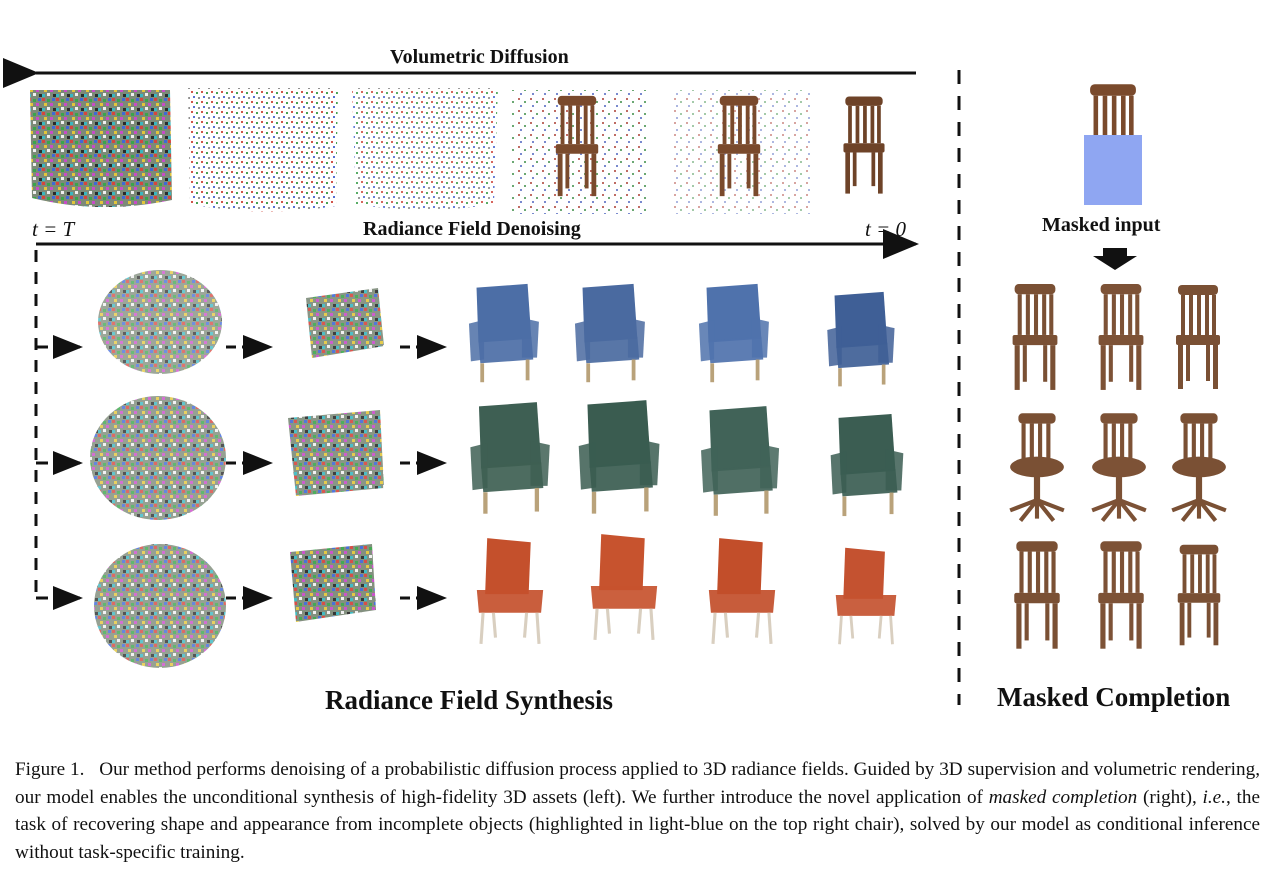 Image resolution: width=1273 pixels, height=878 pixels. What do you see at coordinates (479, 57) in the screenshot?
I see `diffusion-label: Volumetric Diffusion` at bounding box center [479, 57].